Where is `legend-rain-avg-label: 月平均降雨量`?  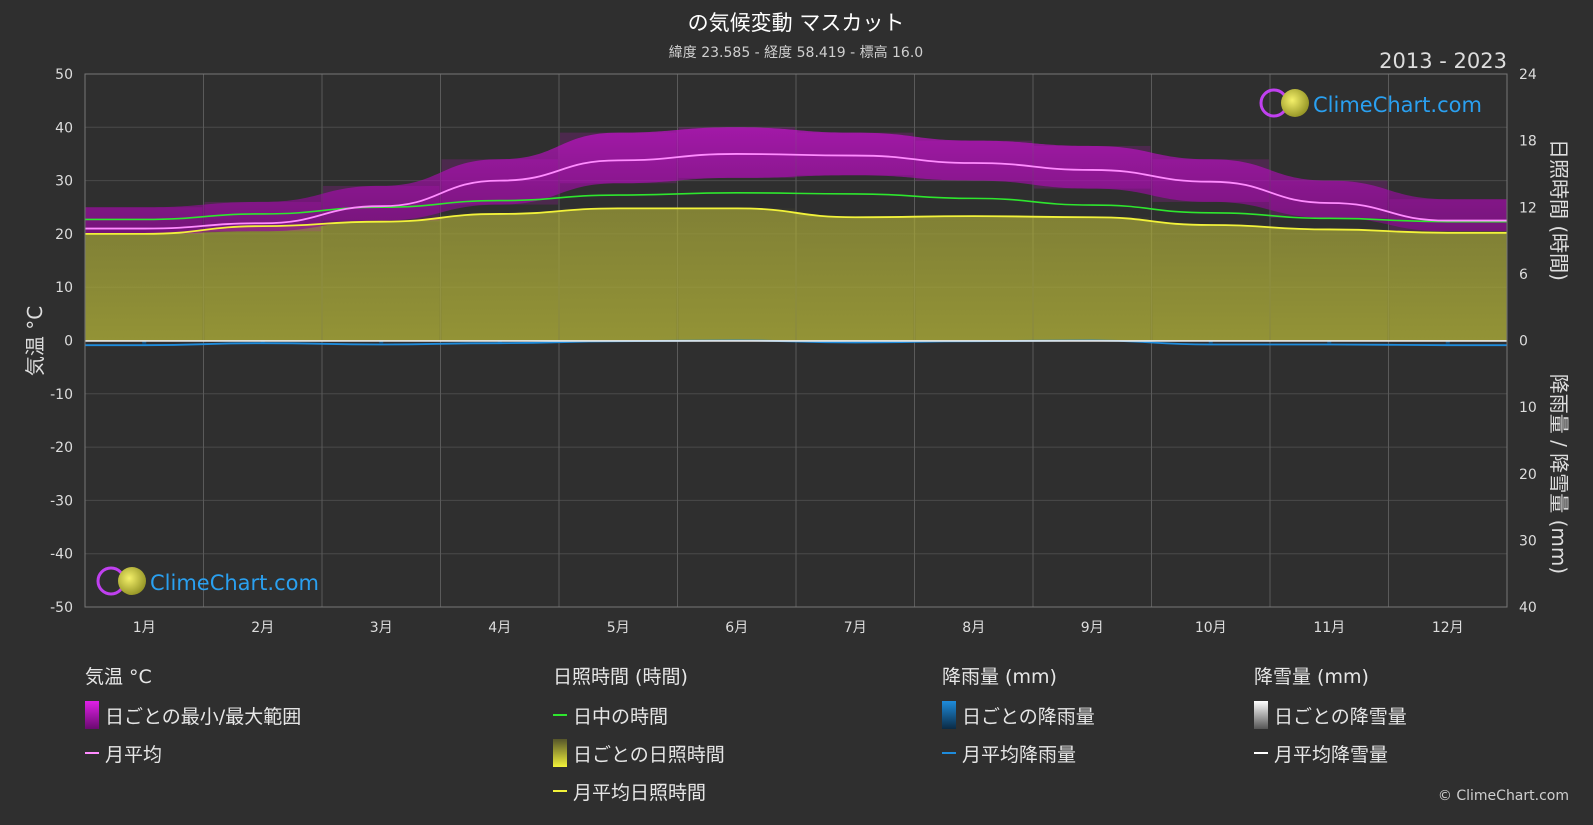 legend-rain-avg-label: 月平均降雨量 is located at coordinates (1019, 754).